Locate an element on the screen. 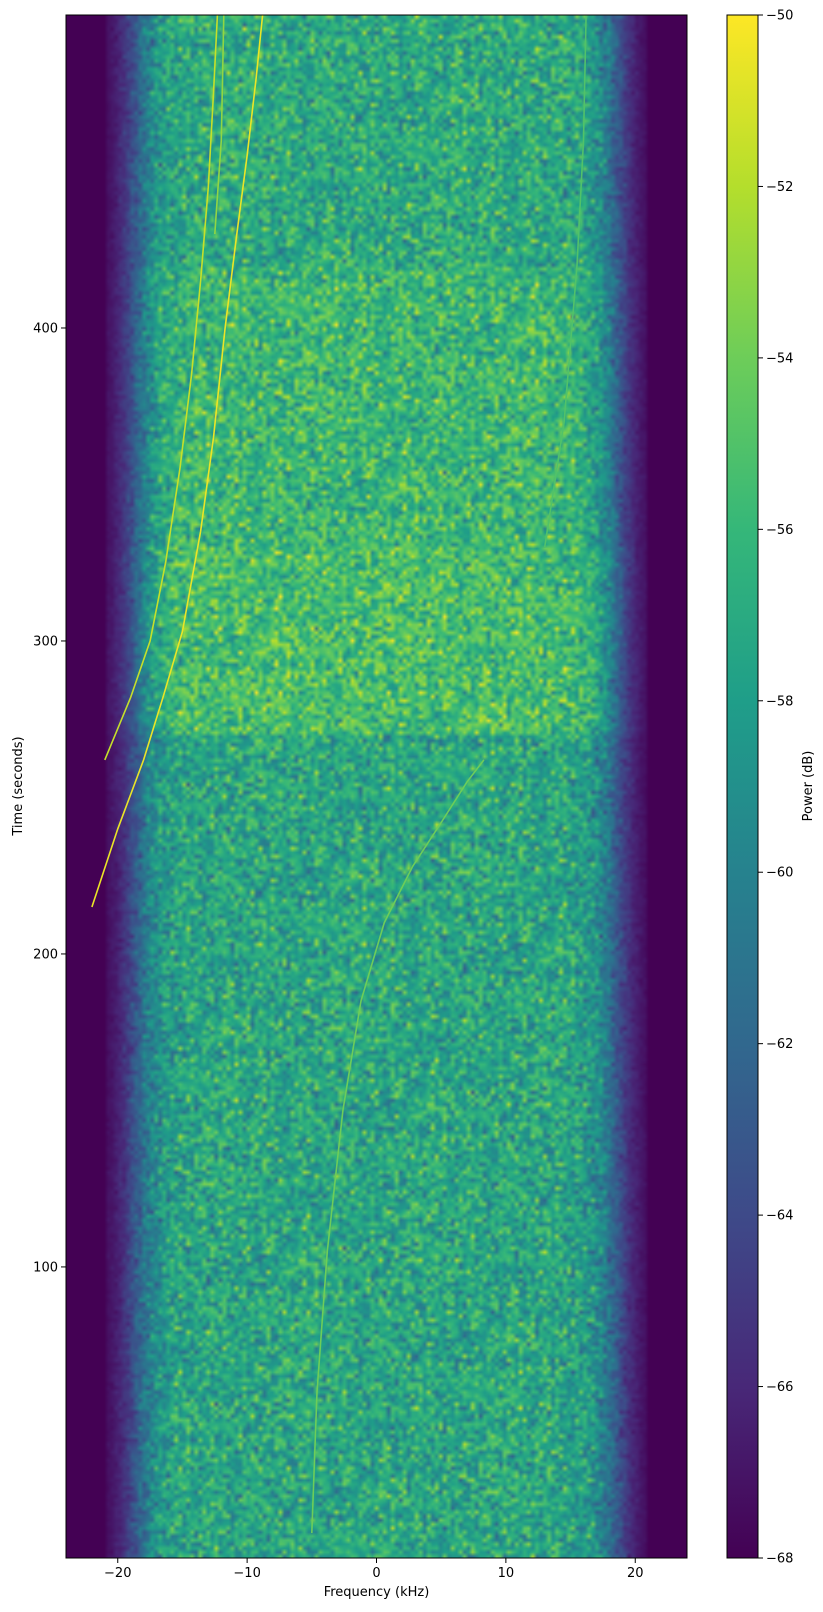 The image size is (823, 1612). colorbar-tick-label: −50 is located at coordinates (779, 16).